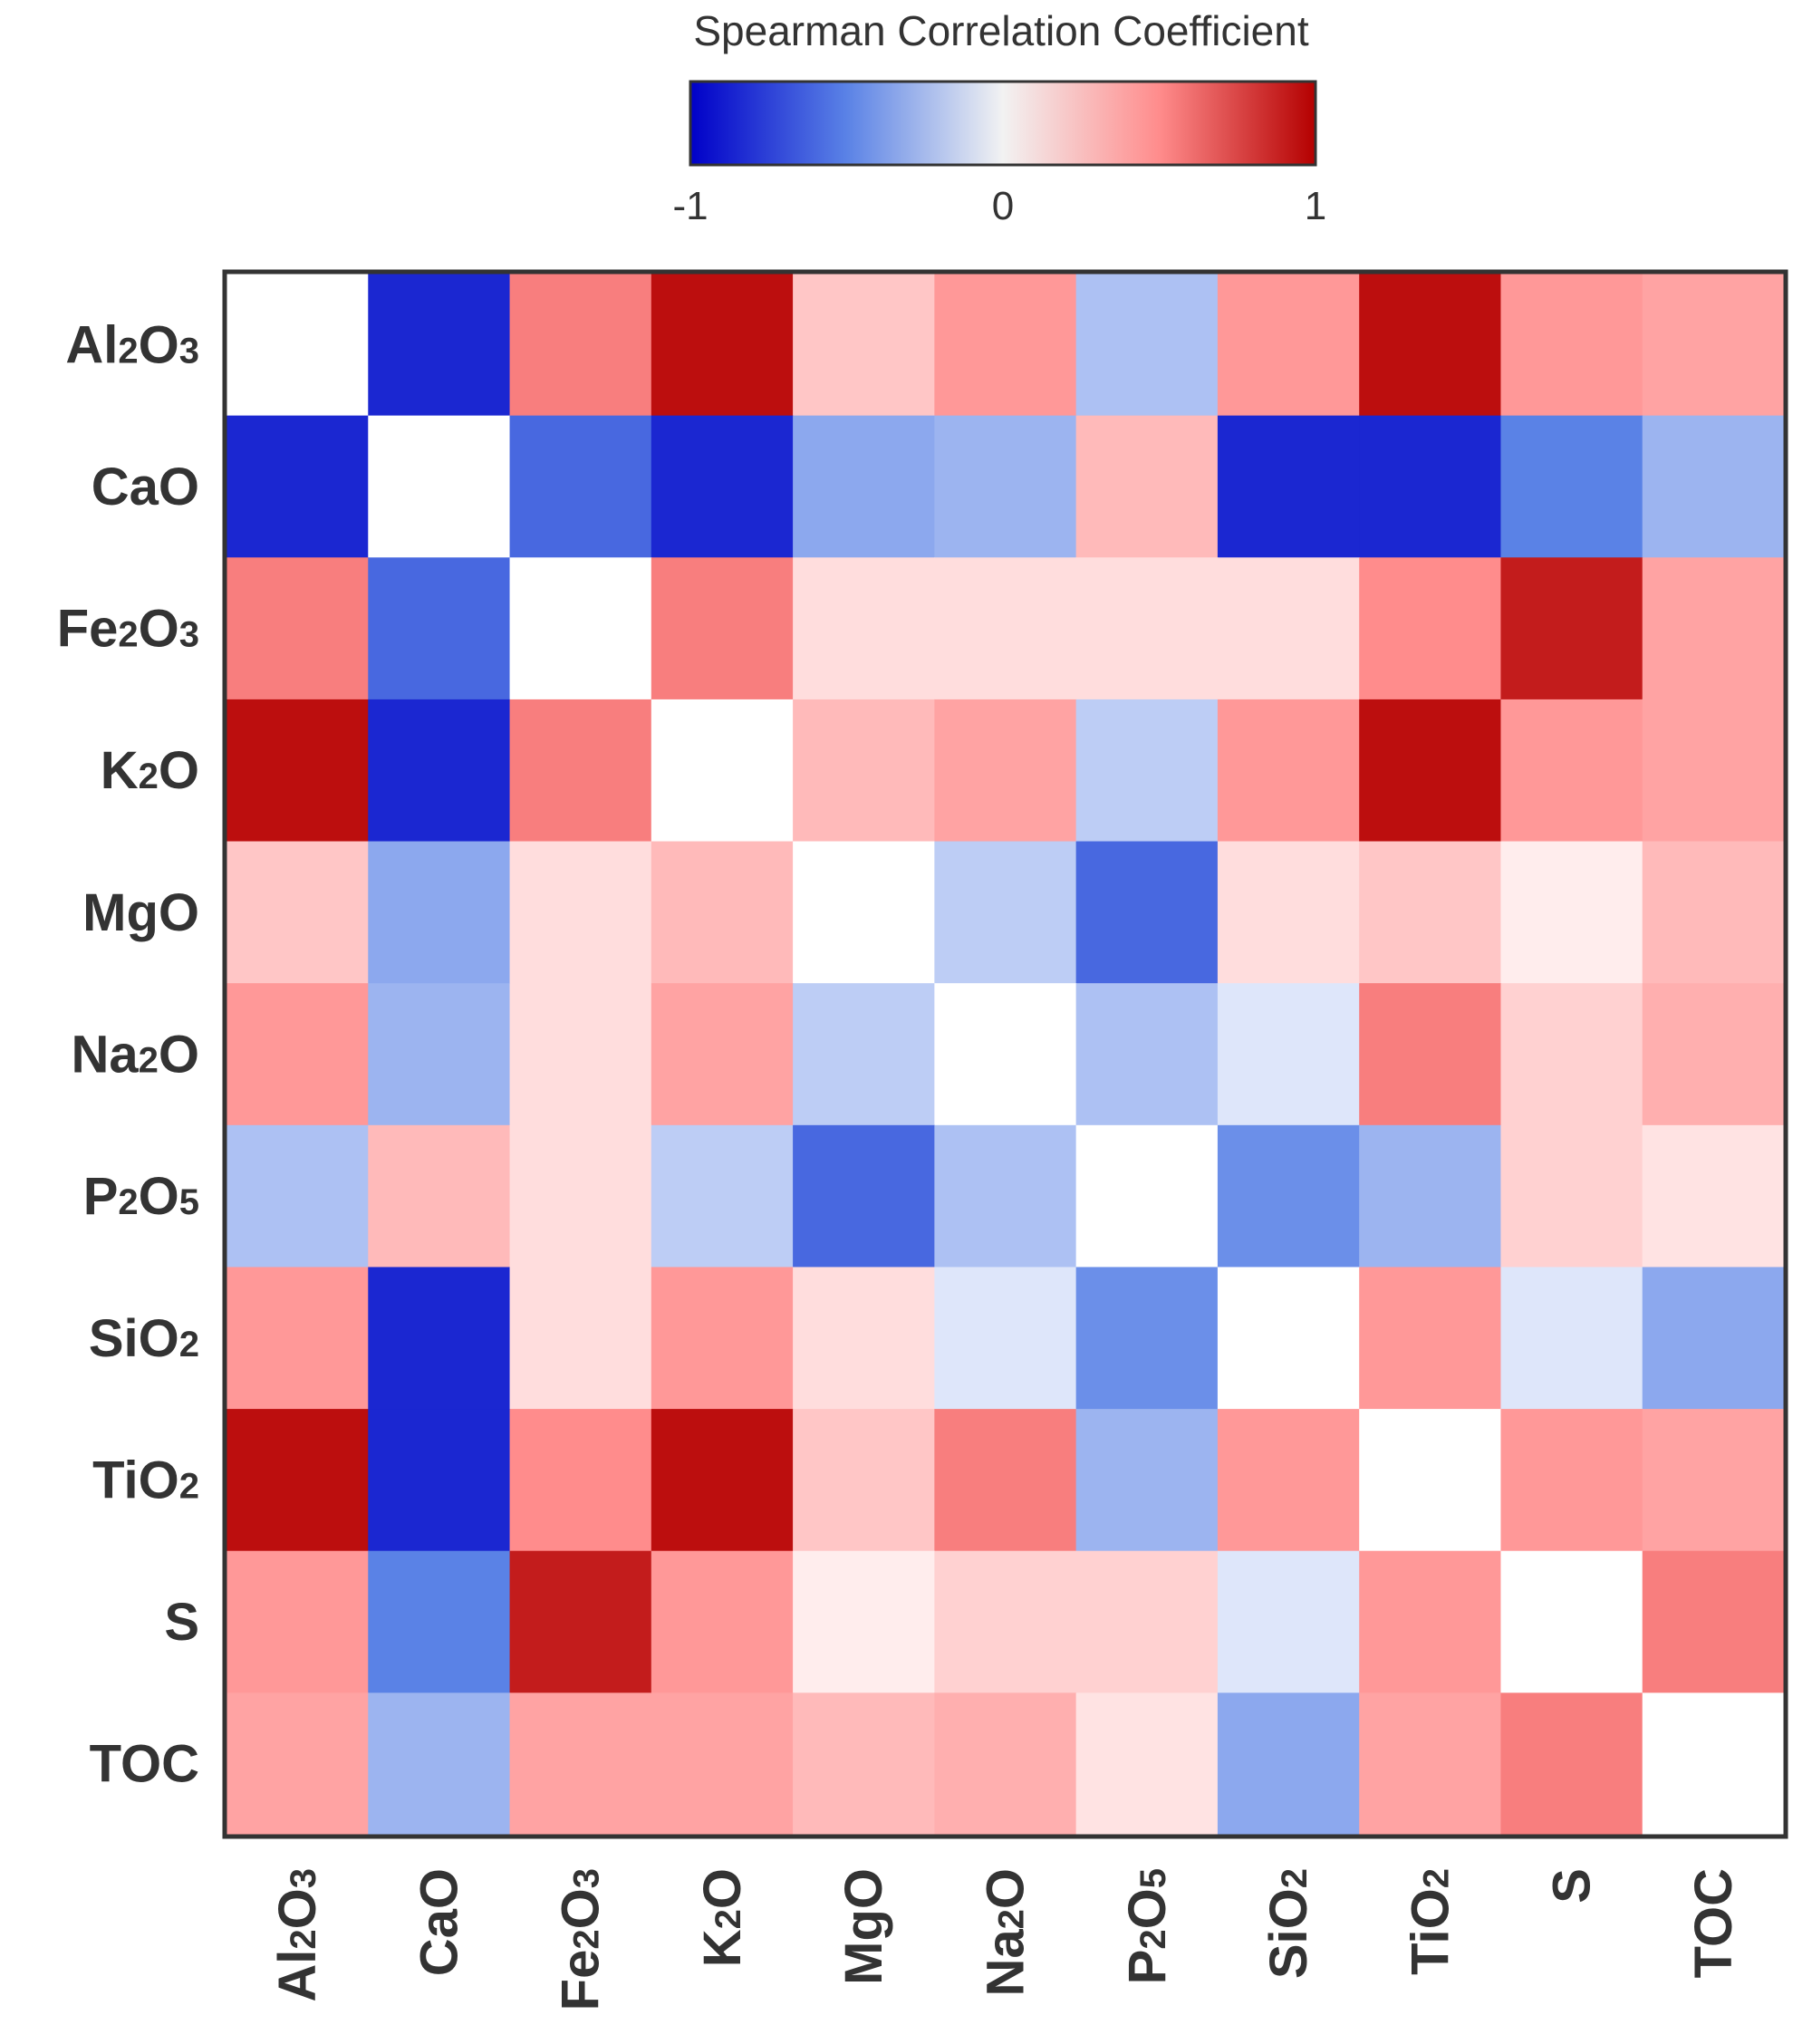  Describe the element at coordinates (1573, 1886) in the screenshot. I see `column-label-9: S` at that location.